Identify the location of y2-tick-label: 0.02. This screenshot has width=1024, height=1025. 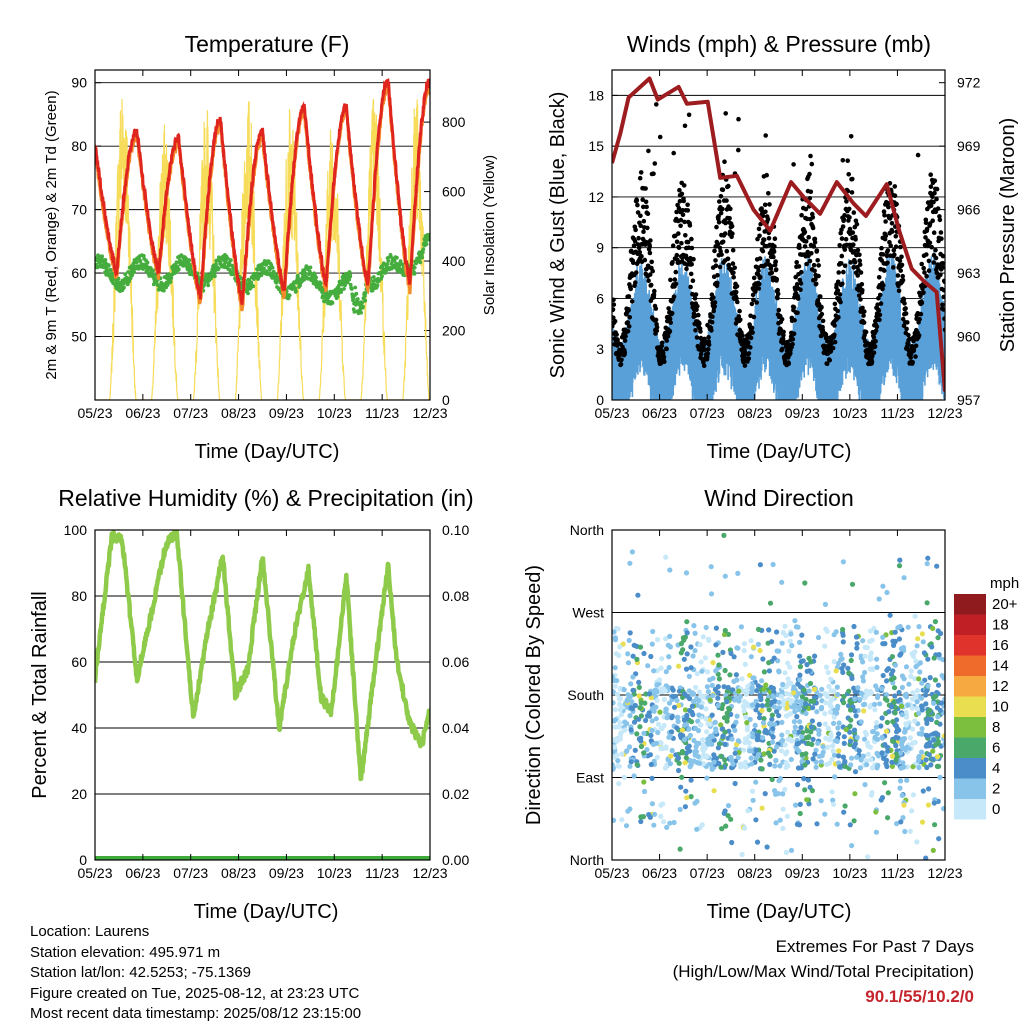
(455, 794).